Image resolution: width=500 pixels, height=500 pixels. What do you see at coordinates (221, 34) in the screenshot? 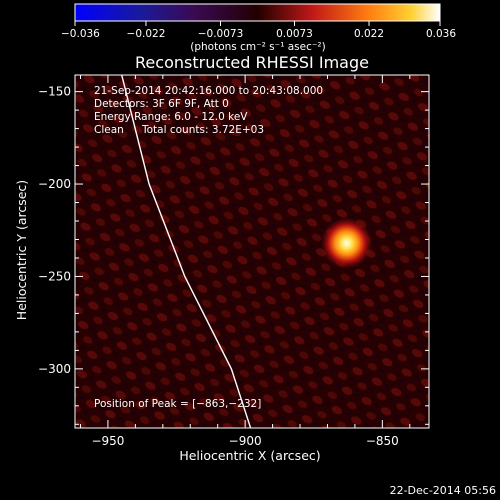
I see `colorbar-tick-label: −0.0073` at bounding box center [221, 34].